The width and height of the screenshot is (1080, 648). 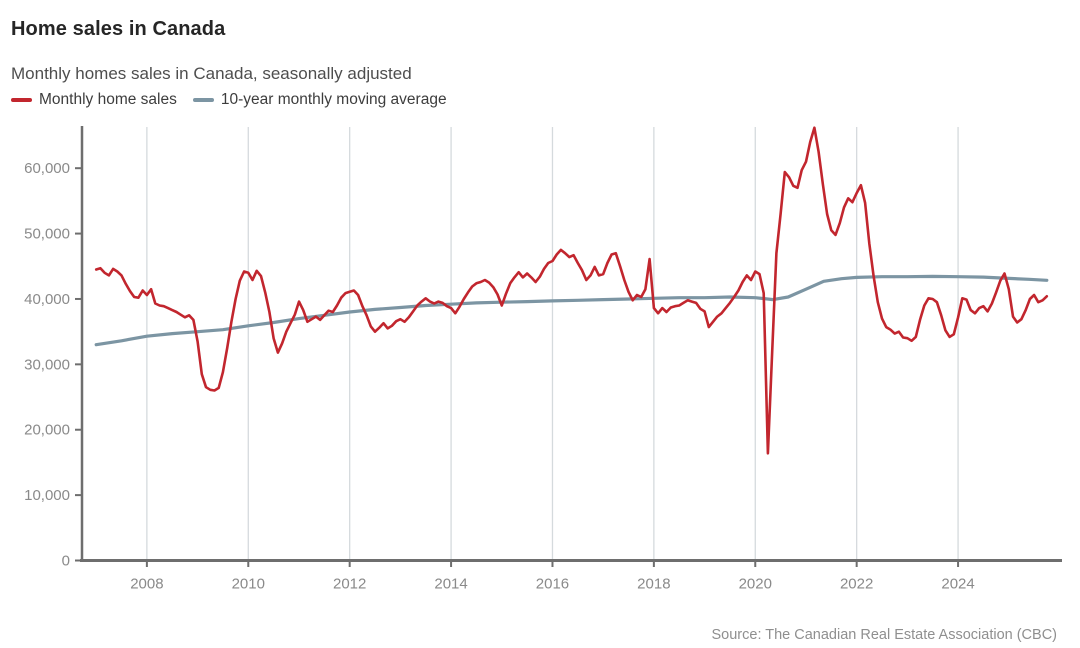 I want to click on y-axis-tick-label: 30,000, so click(x=47, y=364).